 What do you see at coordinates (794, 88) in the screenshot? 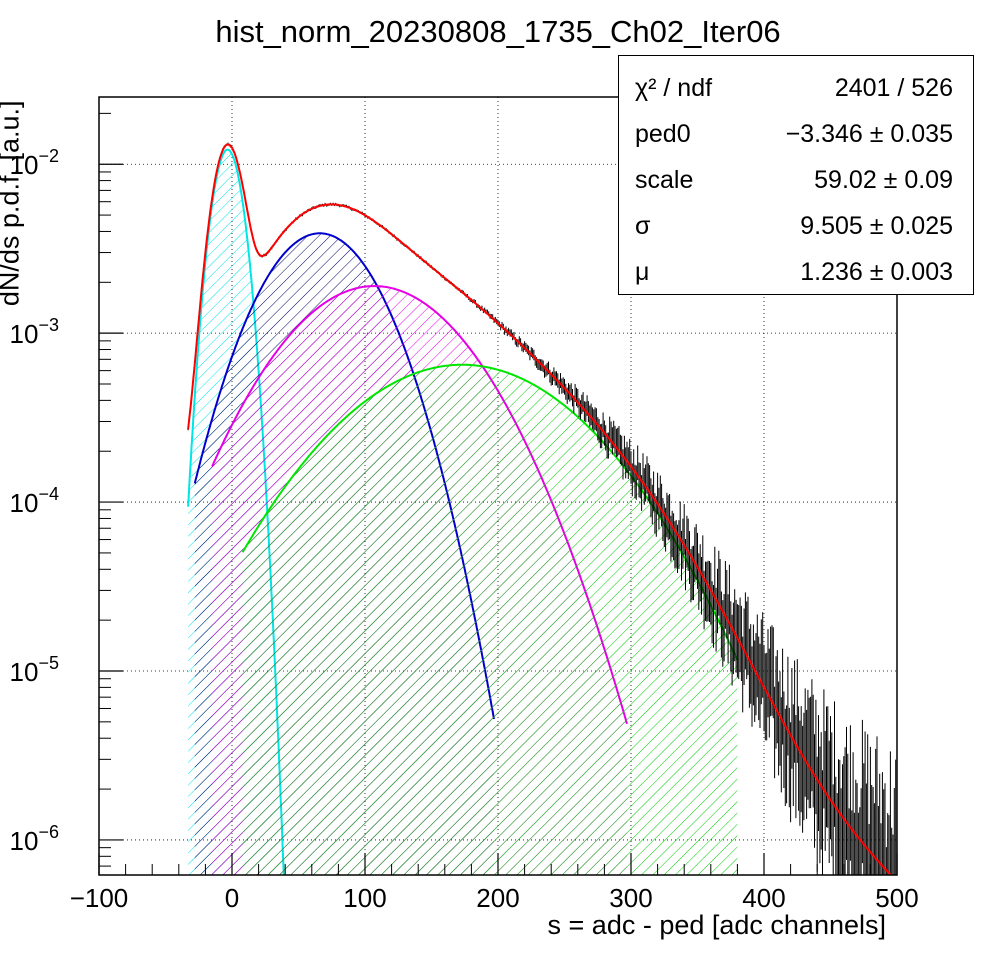
I see `stat-row-chi2: χ² / ndf 2401 / 526` at bounding box center [794, 88].